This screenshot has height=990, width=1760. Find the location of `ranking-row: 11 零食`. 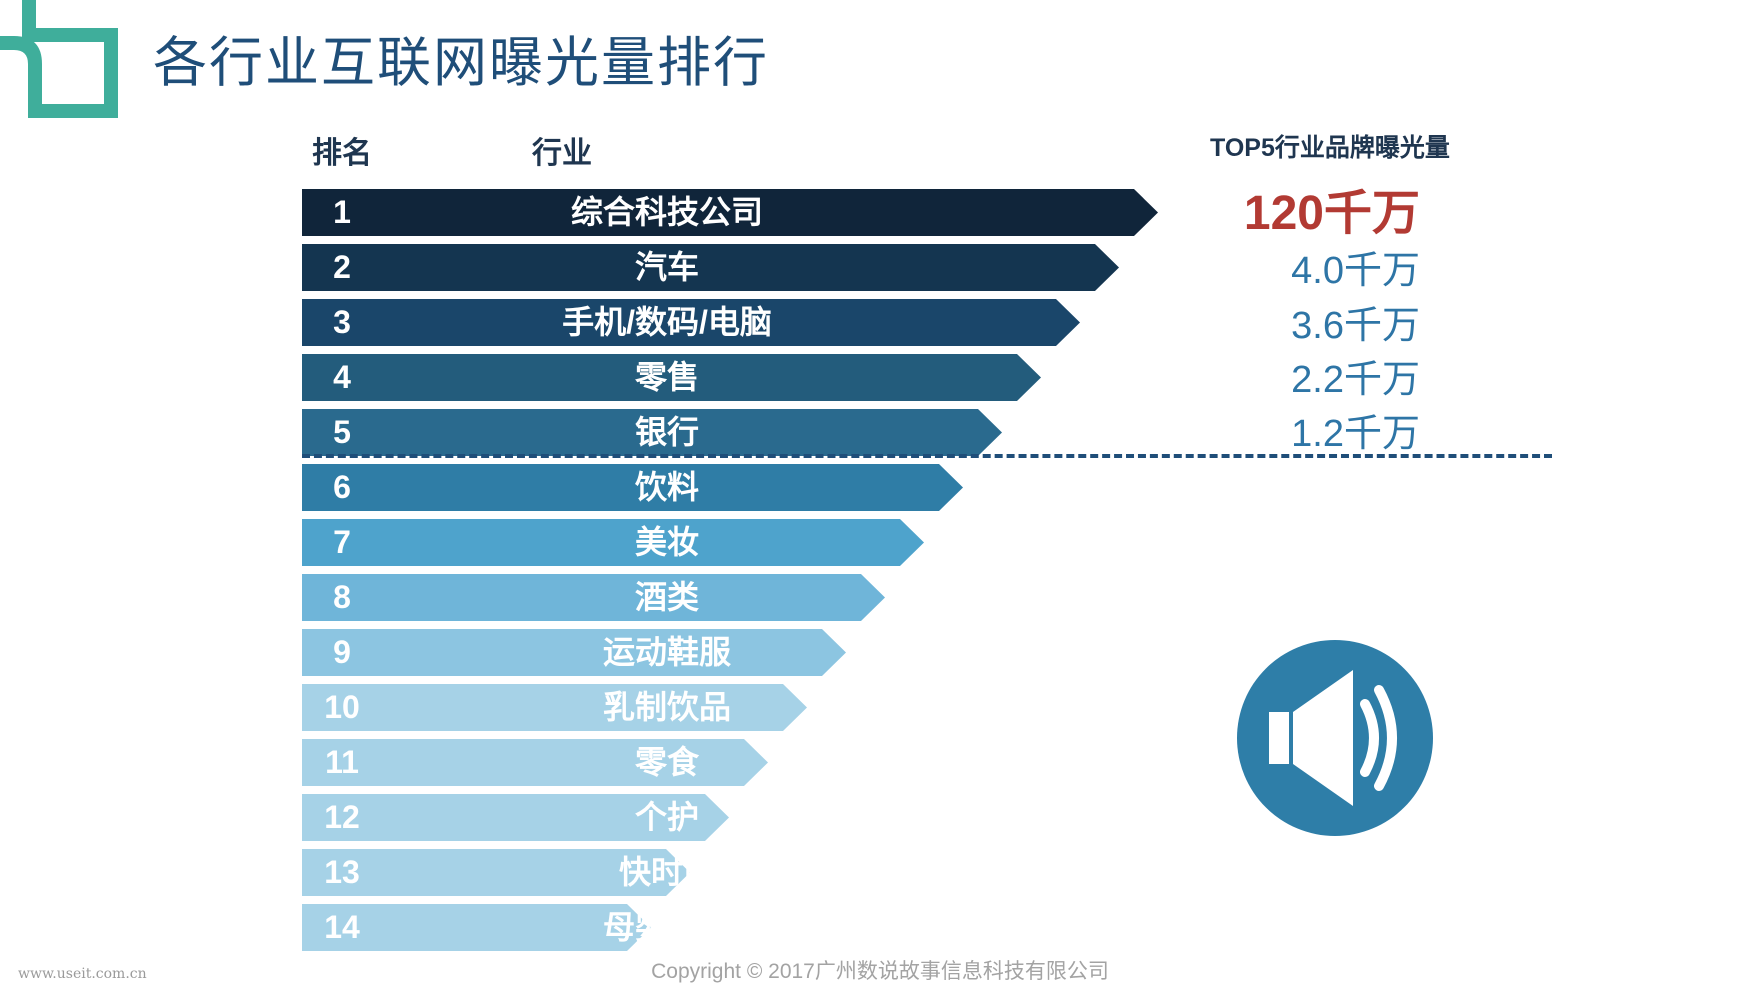

ranking-row: 11 零食 is located at coordinates (535, 762).